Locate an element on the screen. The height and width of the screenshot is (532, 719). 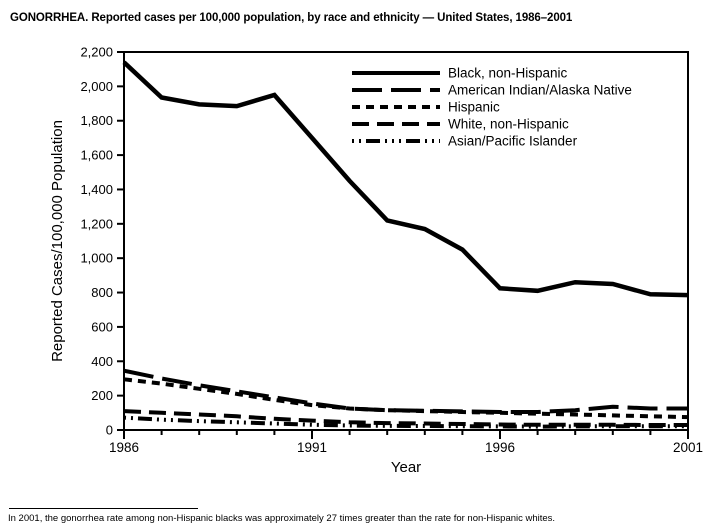
legend-label: Black, non-Hispanic is located at coordinates (508, 73).